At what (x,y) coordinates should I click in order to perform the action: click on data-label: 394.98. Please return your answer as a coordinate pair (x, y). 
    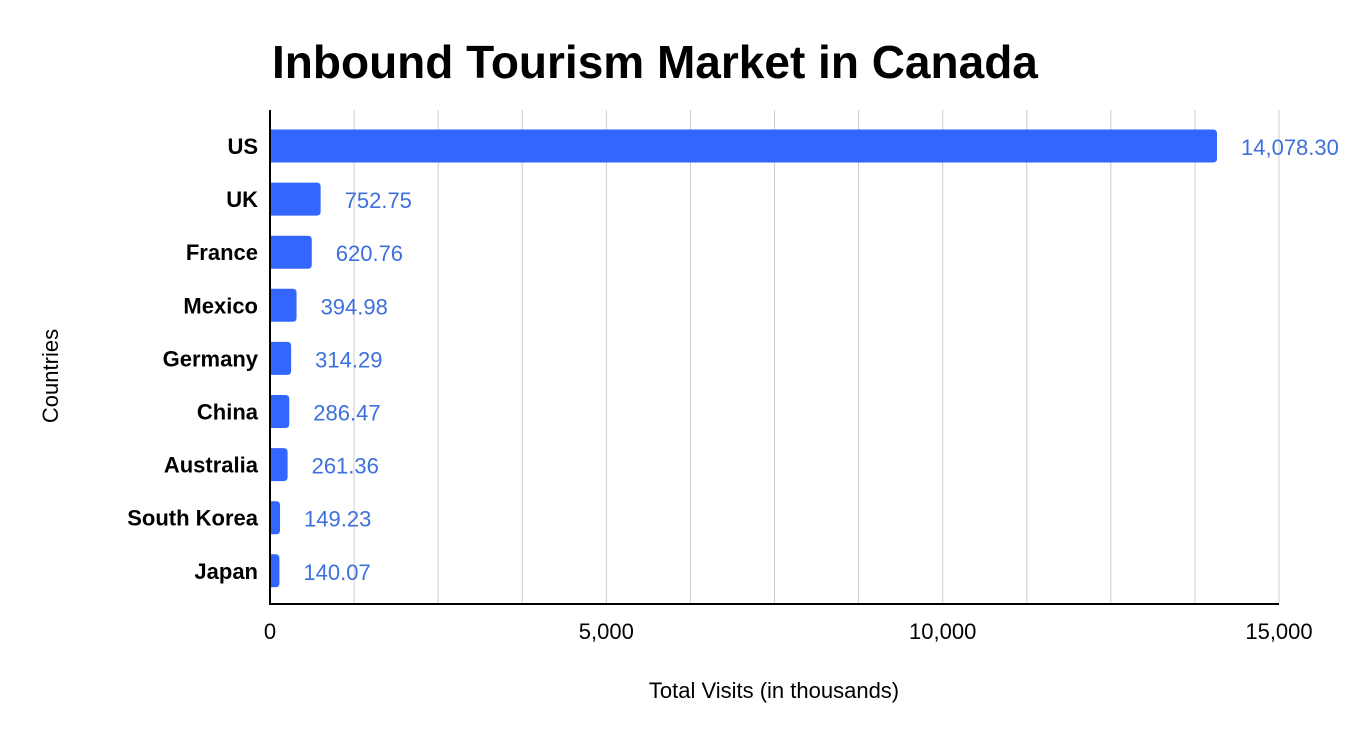
    Looking at the image, I should click on (354, 306).